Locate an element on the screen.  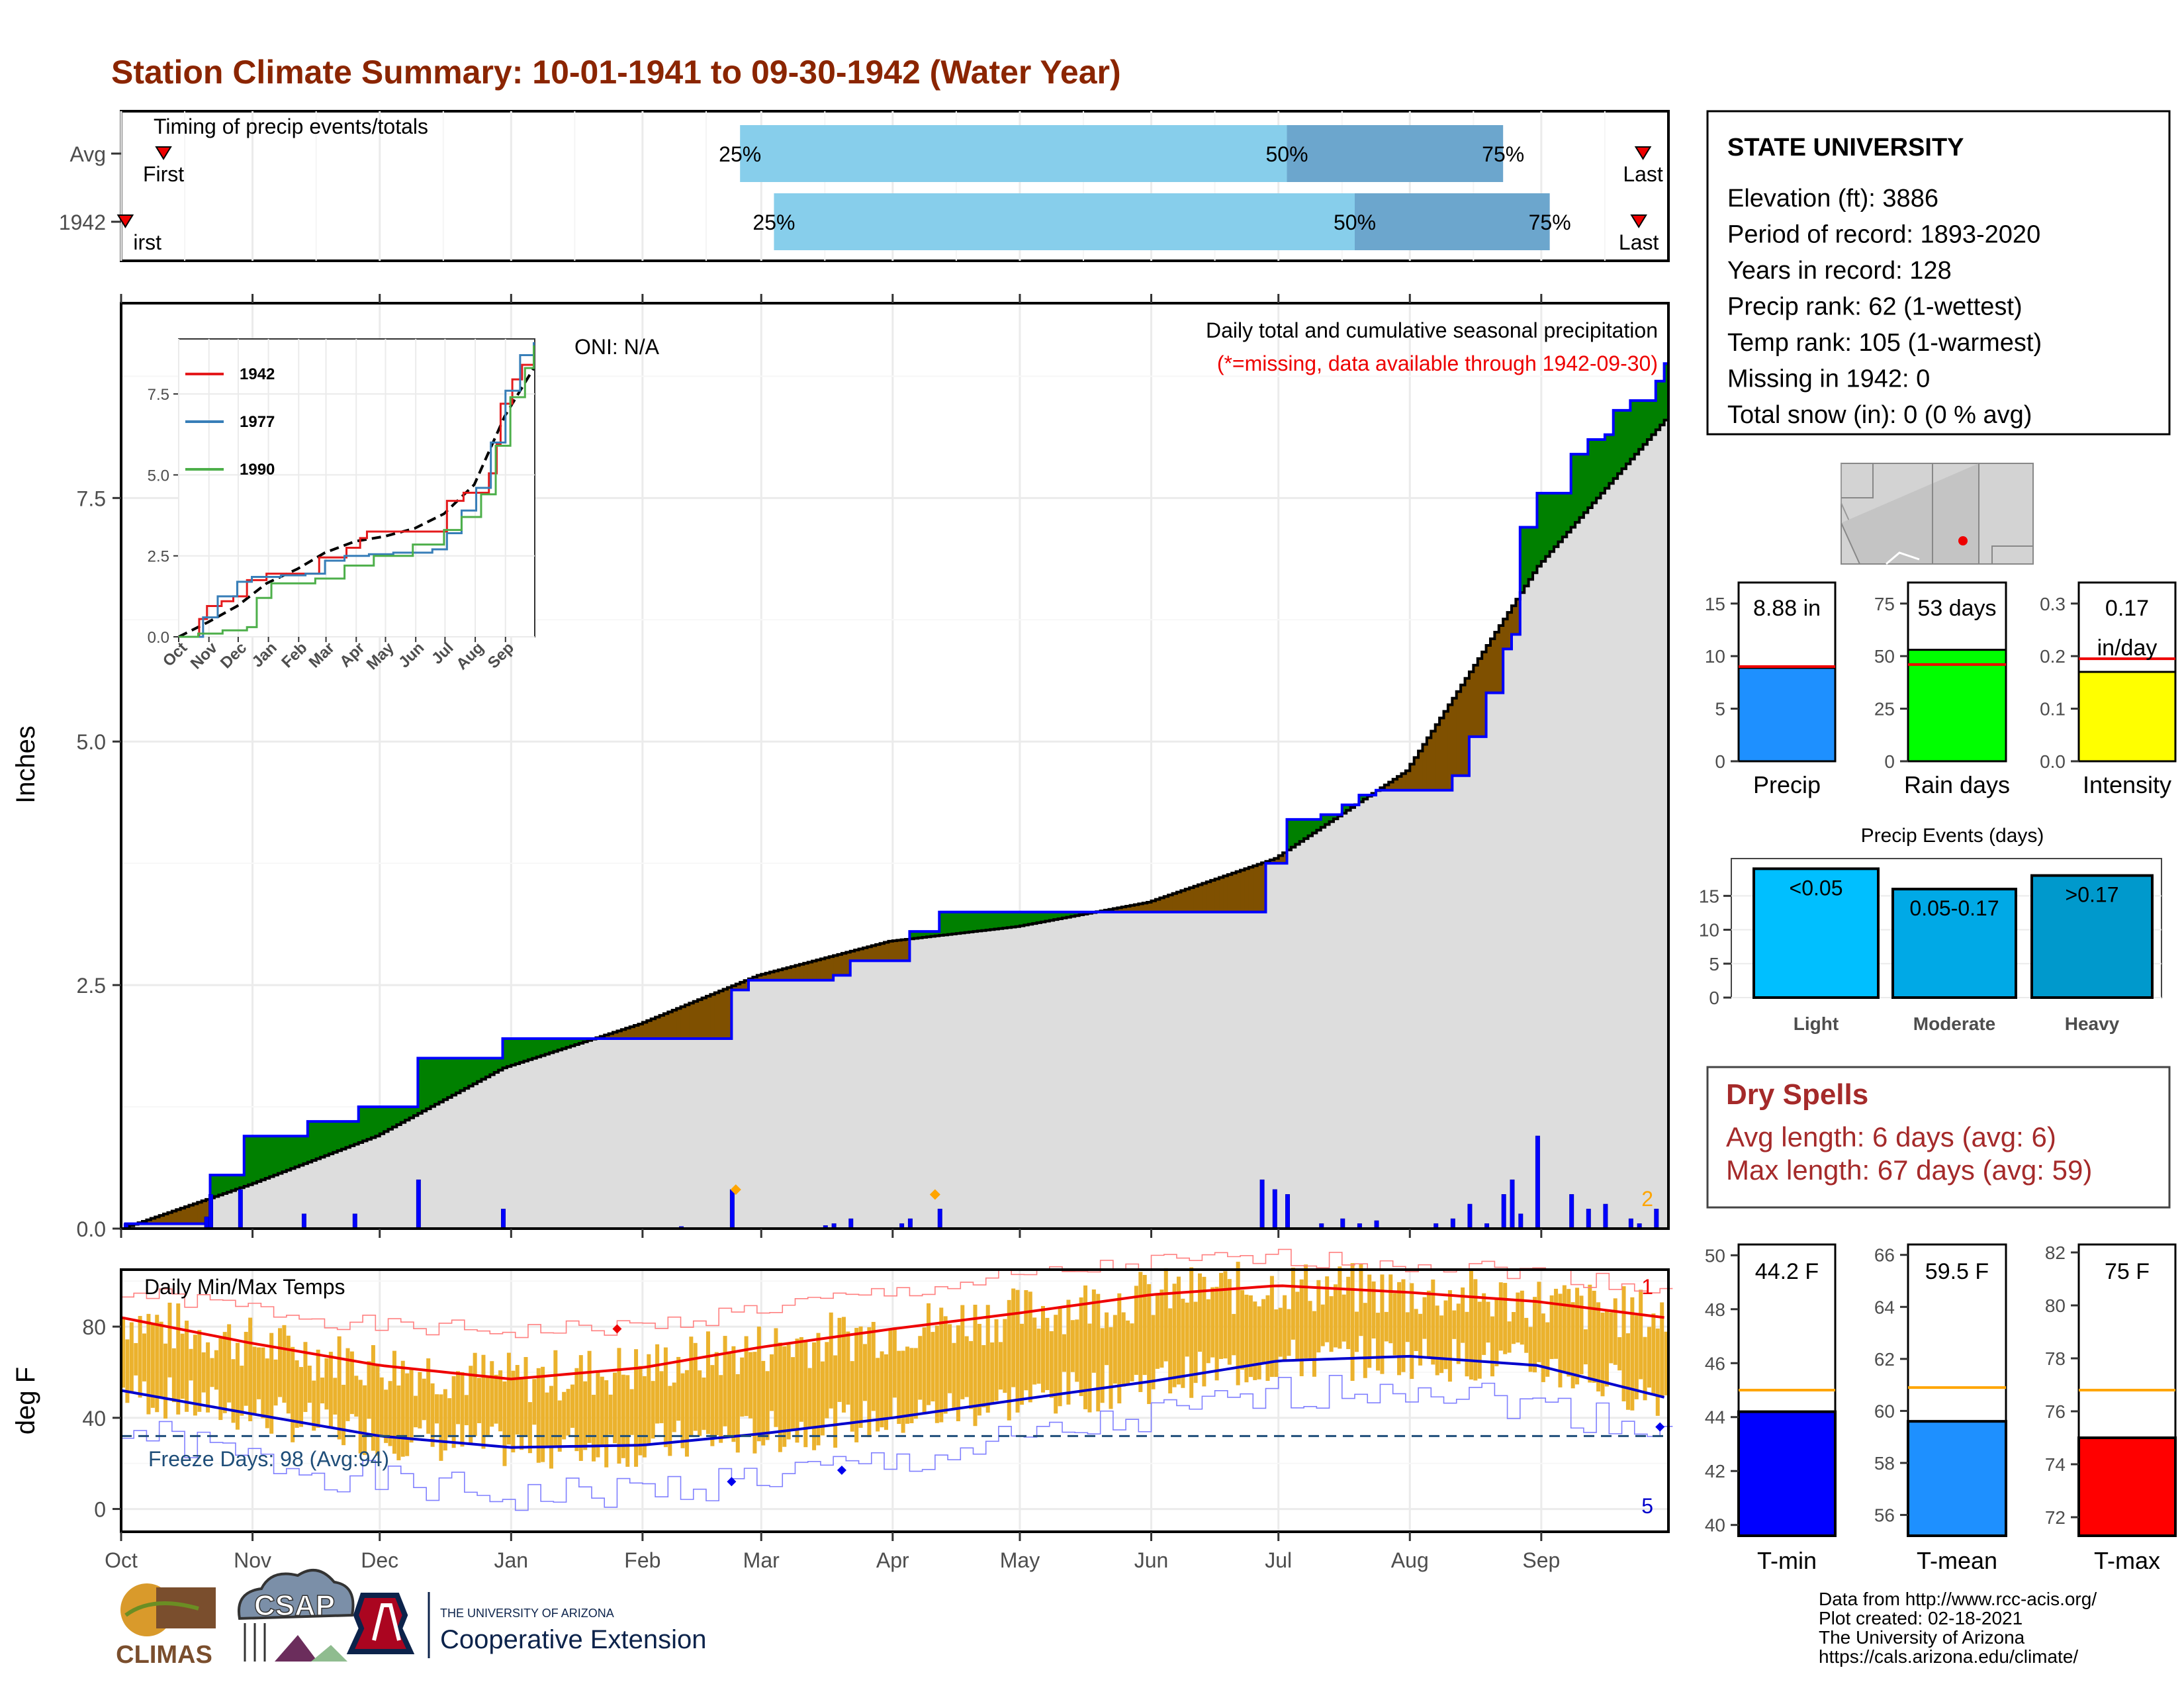
summary-bar-tick-label: 0.2 is located at coordinates (2053, 656).